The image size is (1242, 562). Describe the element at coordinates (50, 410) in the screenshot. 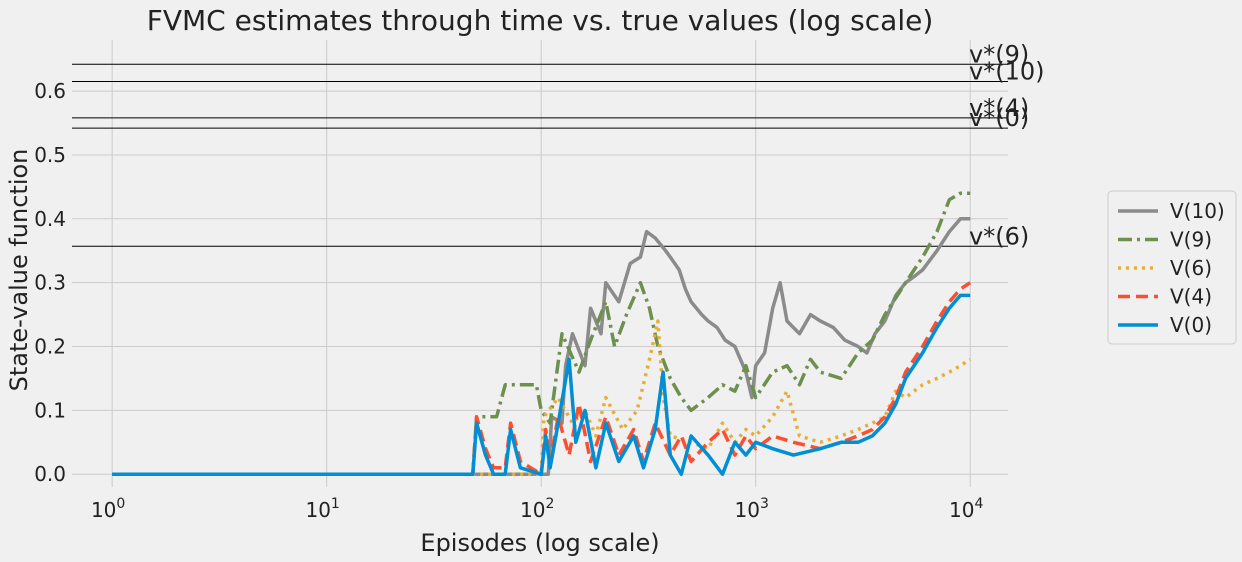

I see `y-tick-label: 0.1` at that location.